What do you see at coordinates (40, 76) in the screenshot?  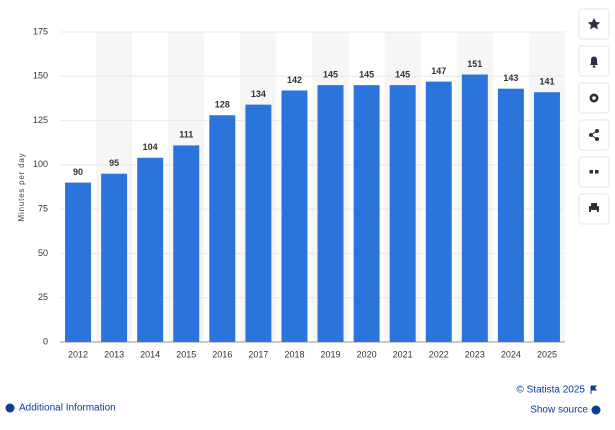 I see `y-tick-label: 150` at bounding box center [40, 76].